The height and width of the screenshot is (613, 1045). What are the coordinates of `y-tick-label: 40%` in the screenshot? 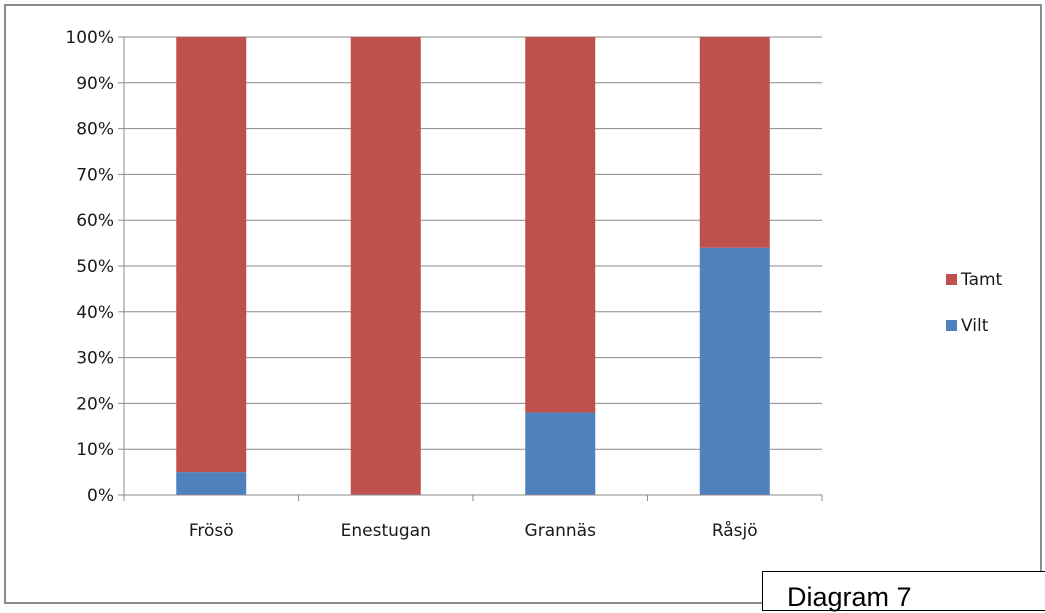 It's located at (95, 313).